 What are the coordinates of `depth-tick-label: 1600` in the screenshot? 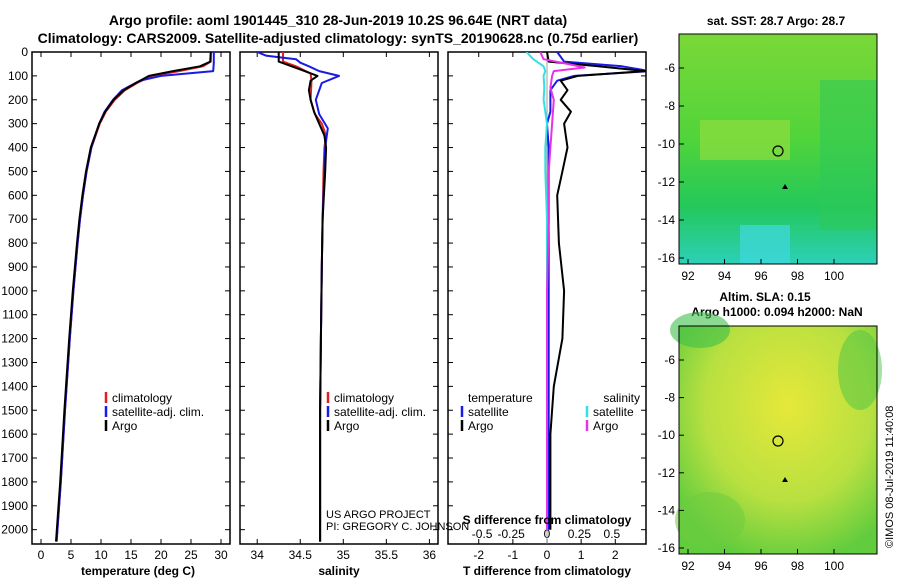 It's located at (14, 434).